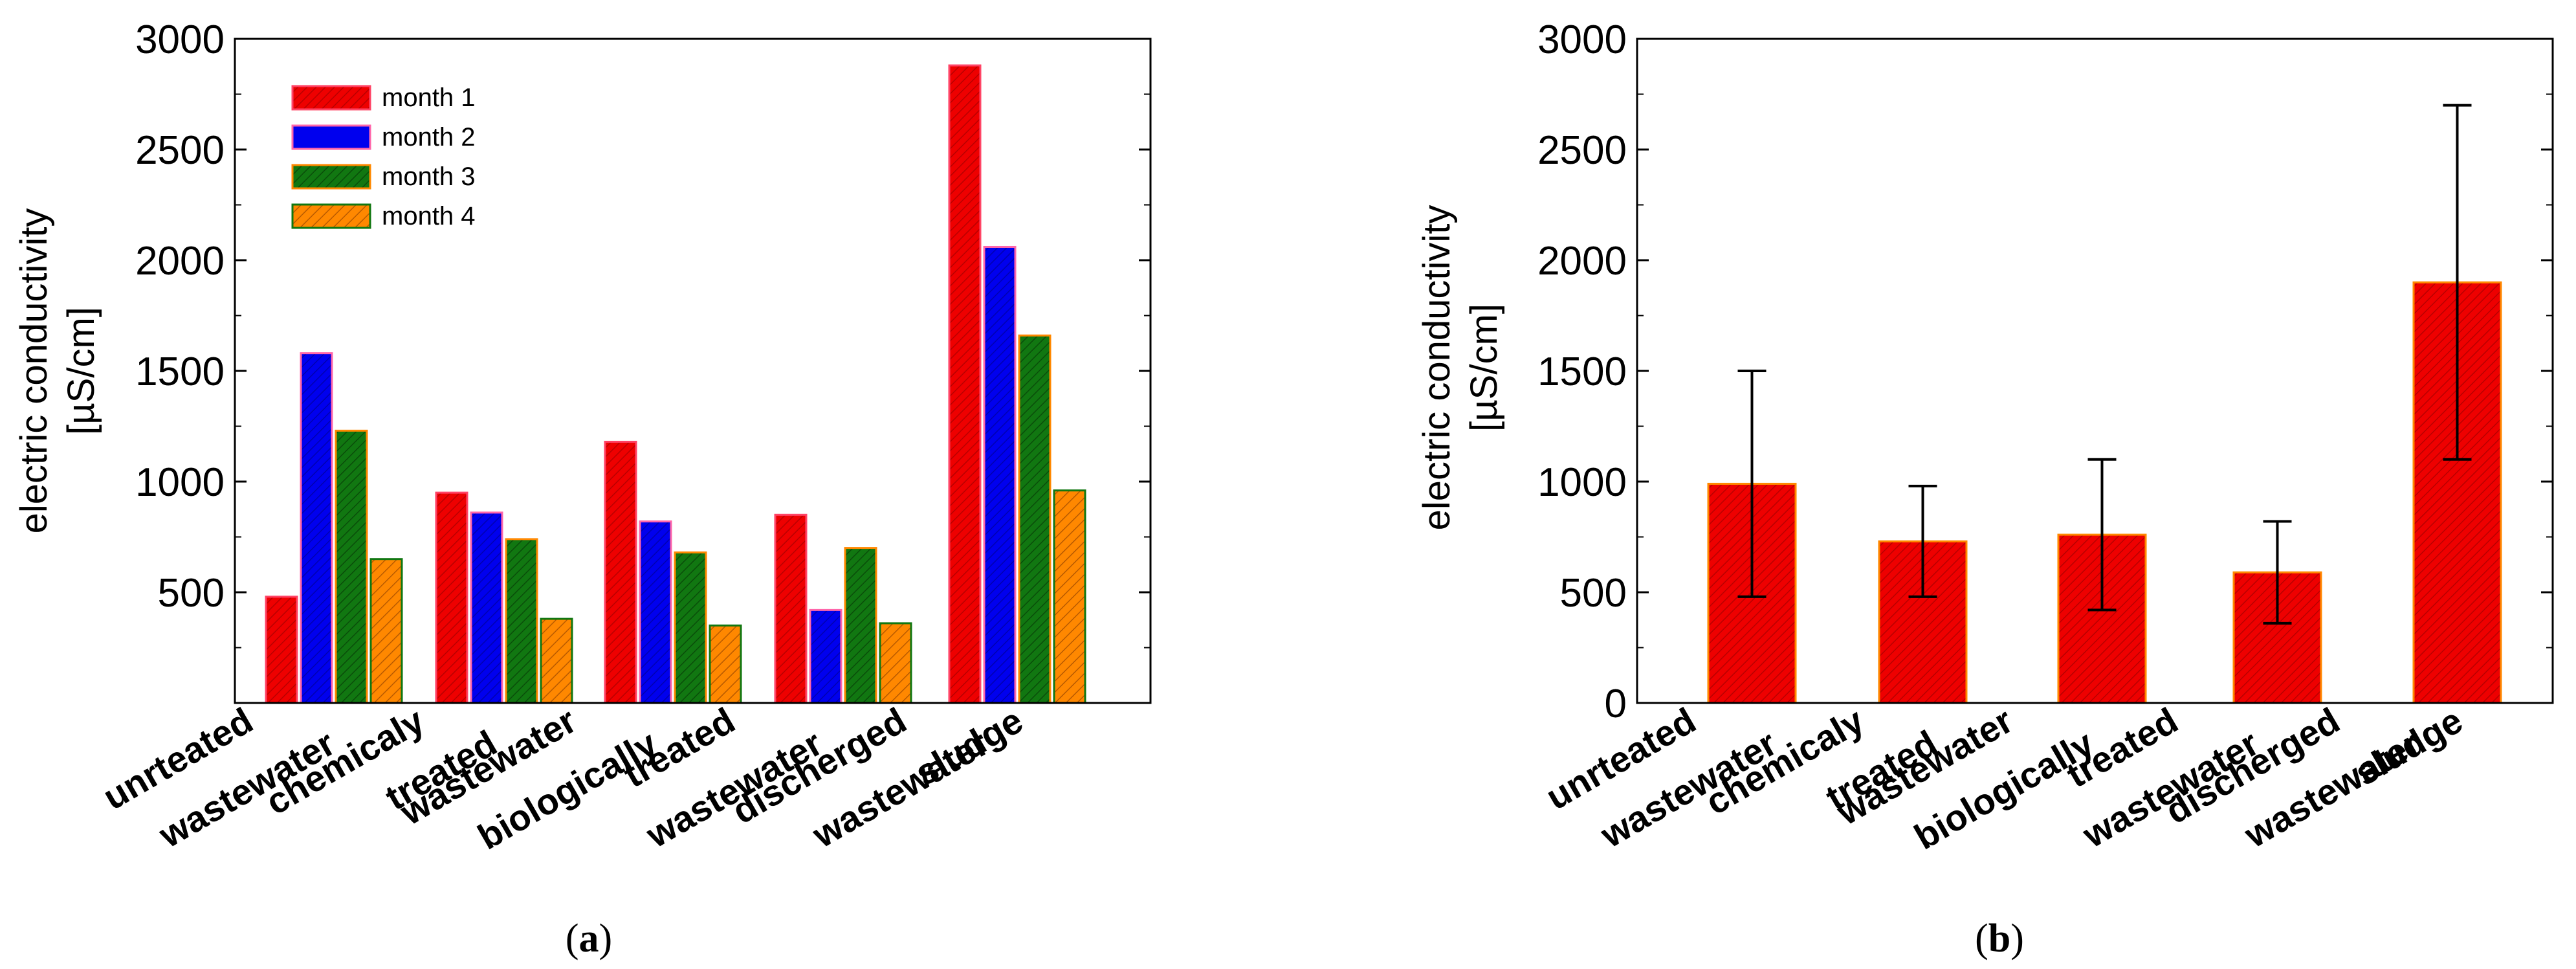 This screenshot has width=2576, height=969. I want to click on chart-b-y-tick-label: 2000, so click(1582, 261).